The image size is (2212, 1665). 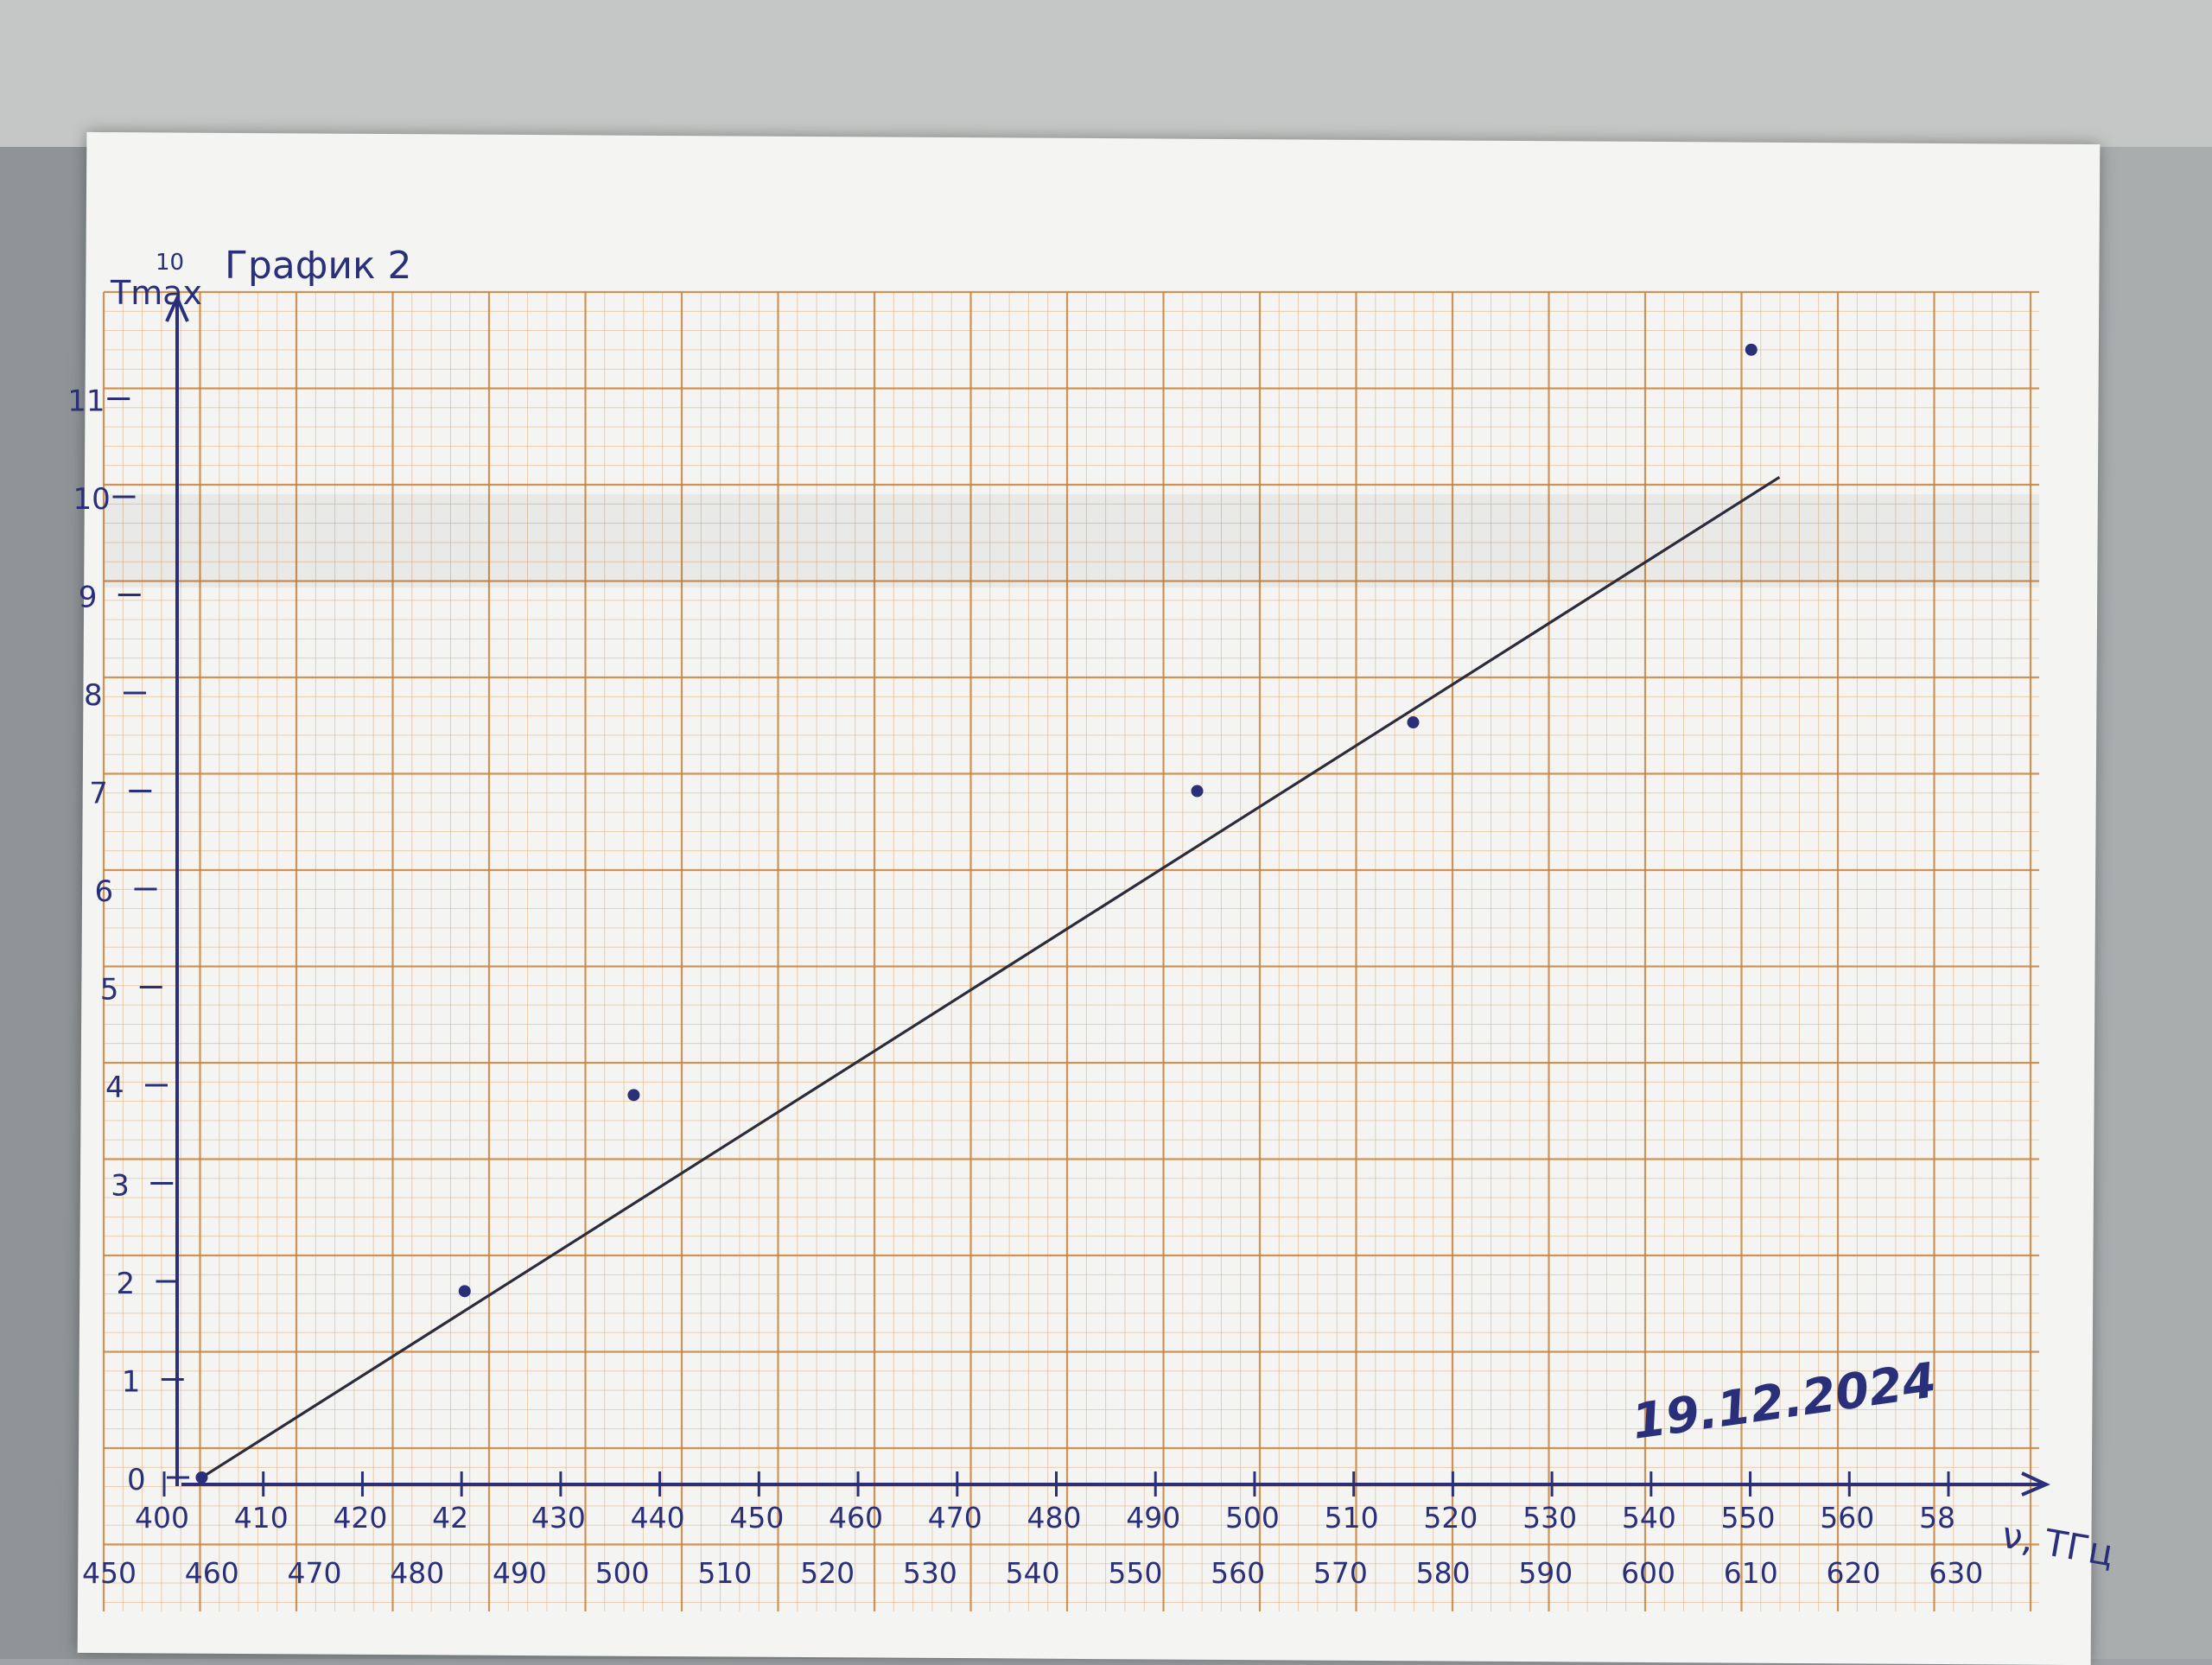 What do you see at coordinates (1340, 1573) in the screenshot?
I see `x-tick-label-bottom: 570` at bounding box center [1340, 1573].